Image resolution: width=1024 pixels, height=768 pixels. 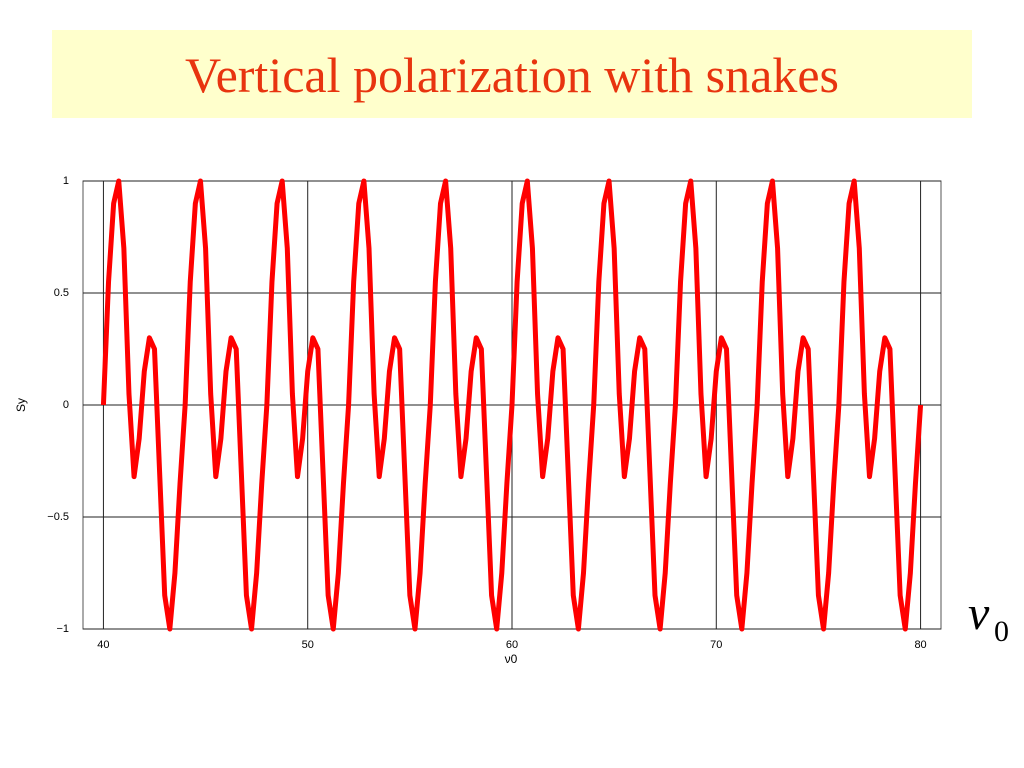 I want to click on y-tick-label: 0, so click(x=66, y=405).